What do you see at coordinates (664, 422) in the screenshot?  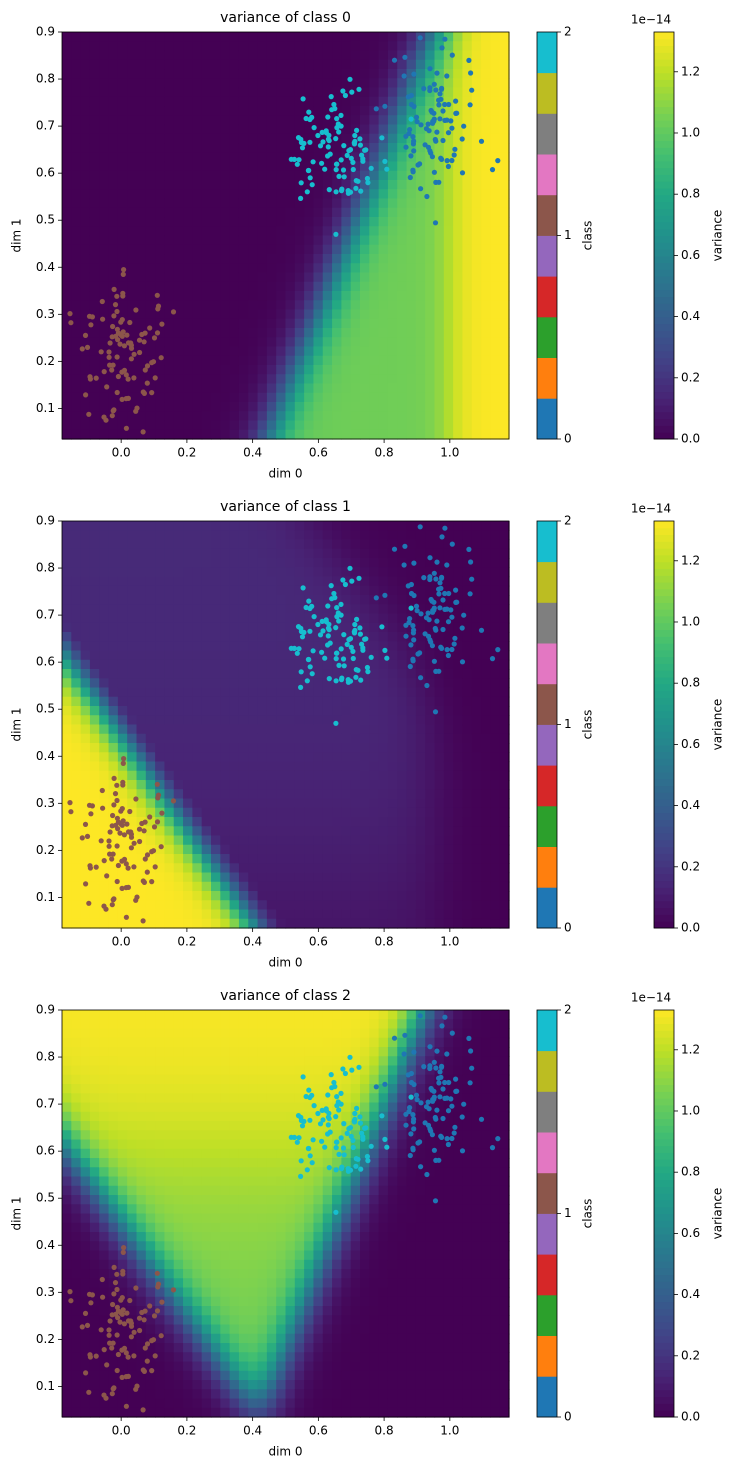 I see `variance-color-step` at bounding box center [664, 422].